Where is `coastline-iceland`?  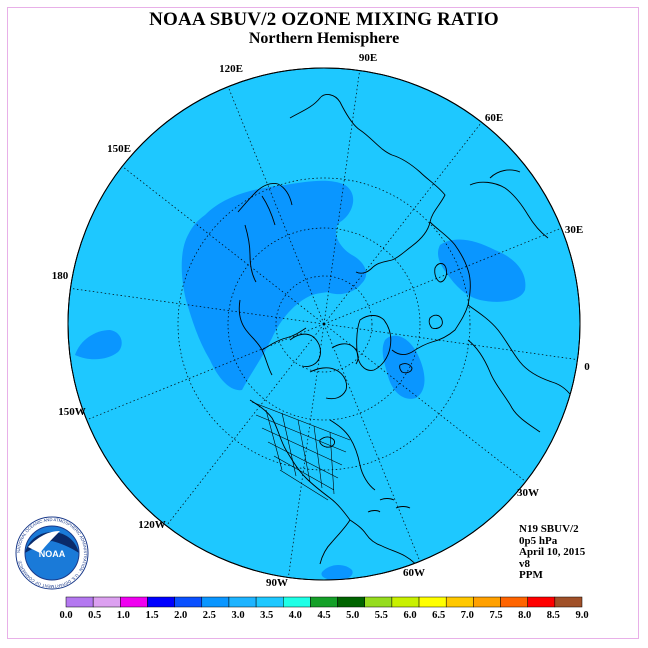
coastline-iceland is located at coordinates (421, 344).